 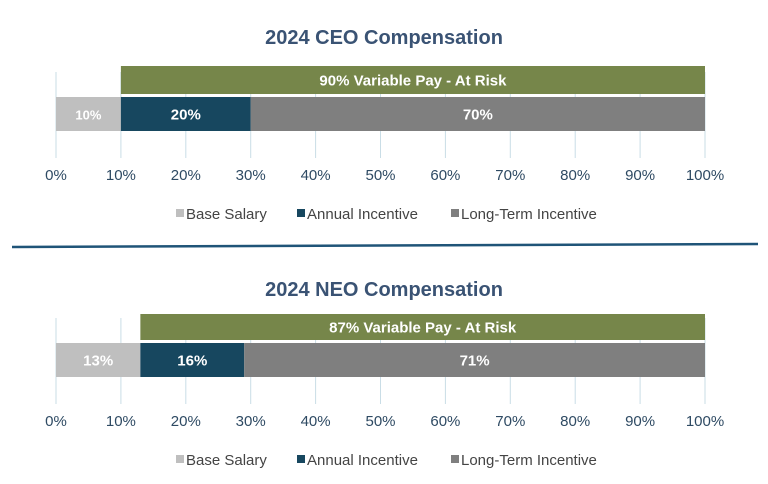 I want to click on neo-x-tick-label: 40%, so click(x=316, y=421).